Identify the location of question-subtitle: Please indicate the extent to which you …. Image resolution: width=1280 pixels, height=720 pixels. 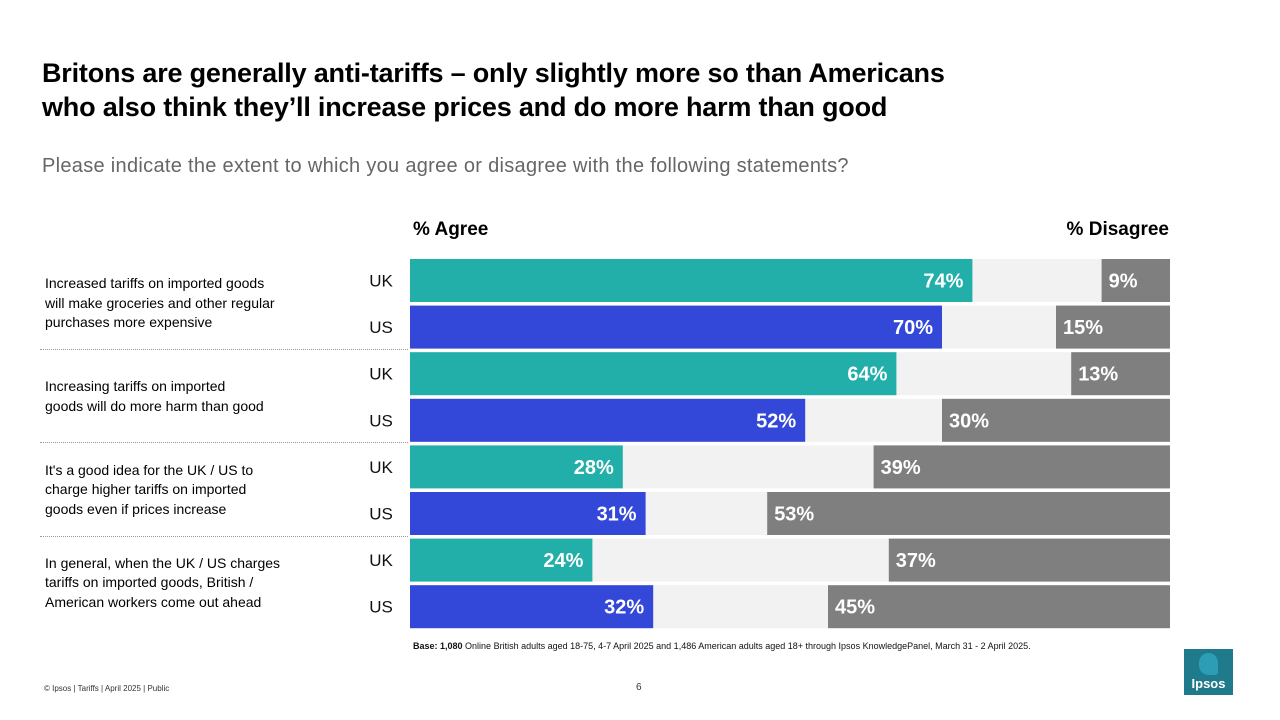
(445, 166).